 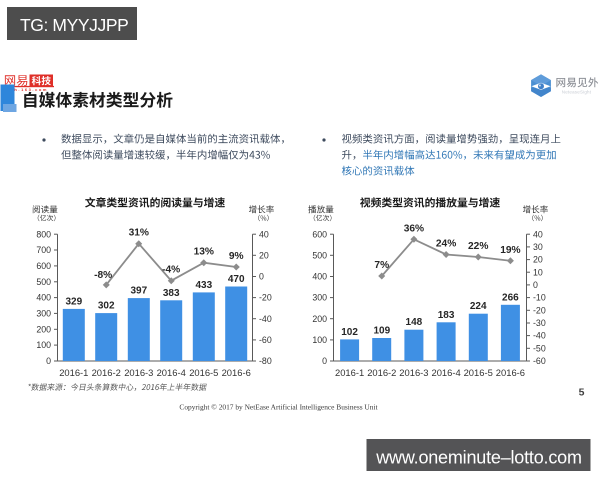 I want to click on svg-text: 183, so click(x=446, y=315).